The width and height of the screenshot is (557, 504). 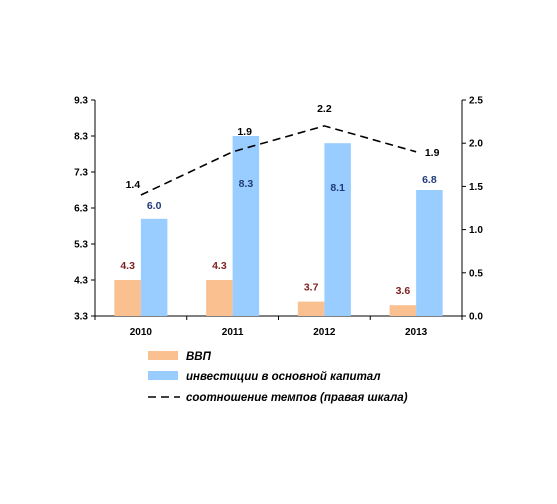 What do you see at coordinates (476, 317) in the screenshot?
I see `right-tick-label: 0.0` at bounding box center [476, 317].